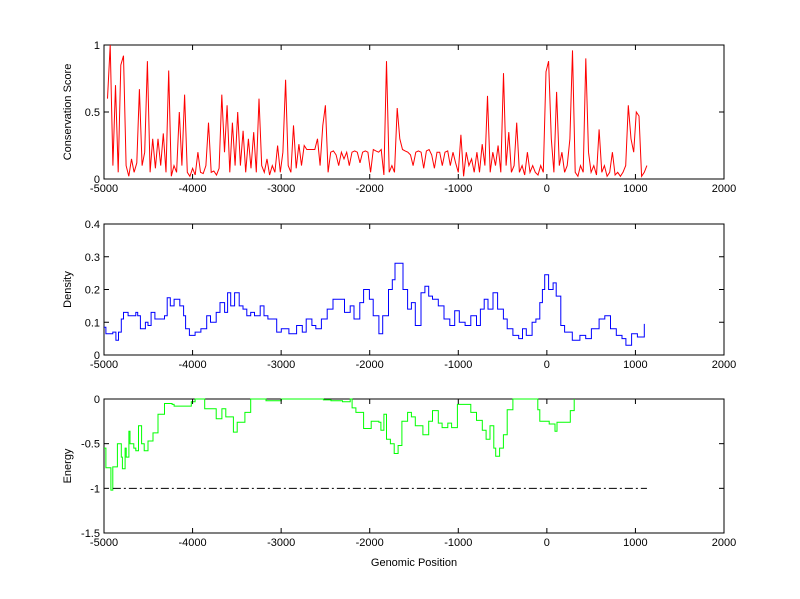 The height and width of the screenshot is (599, 800). What do you see at coordinates (68, 112) in the screenshot?
I see `y-axis-label: Conservation Score` at bounding box center [68, 112].